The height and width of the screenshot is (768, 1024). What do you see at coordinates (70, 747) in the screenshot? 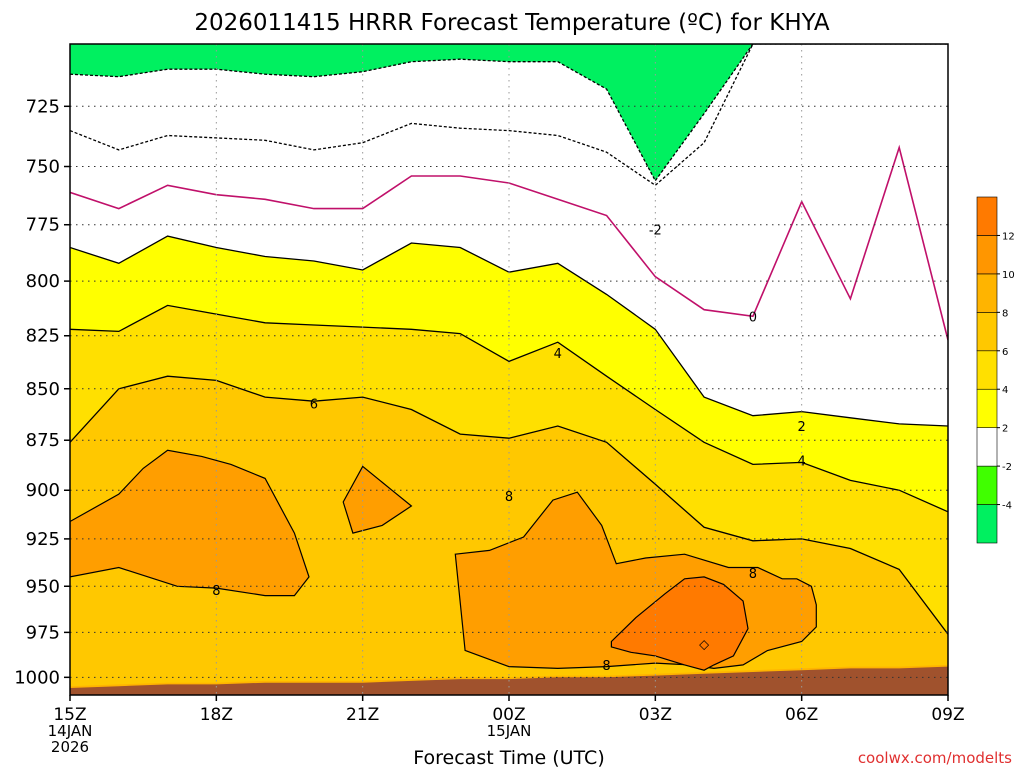
I see `x-tick-label: 2026` at bounding box center [70, 747].